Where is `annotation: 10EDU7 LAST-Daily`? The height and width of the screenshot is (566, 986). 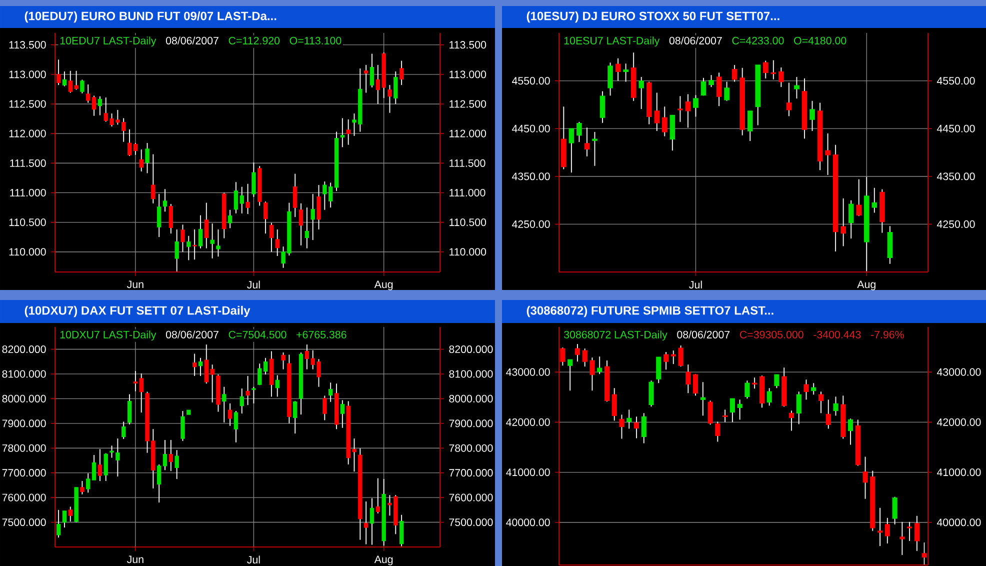
annotation: 10EDU7 LAST-Daily is located at coordinates (108, 41).